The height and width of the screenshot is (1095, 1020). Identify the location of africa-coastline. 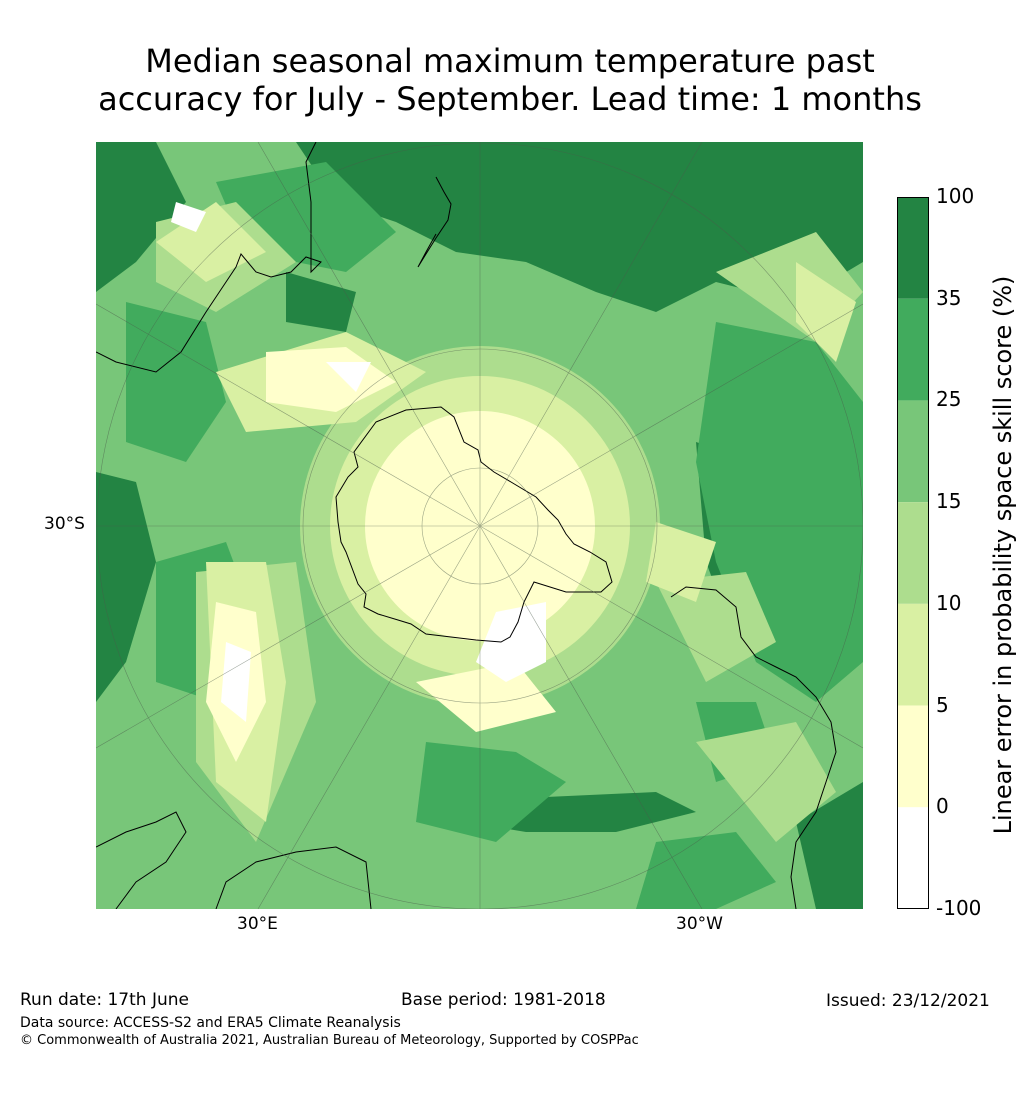
(234, 860).